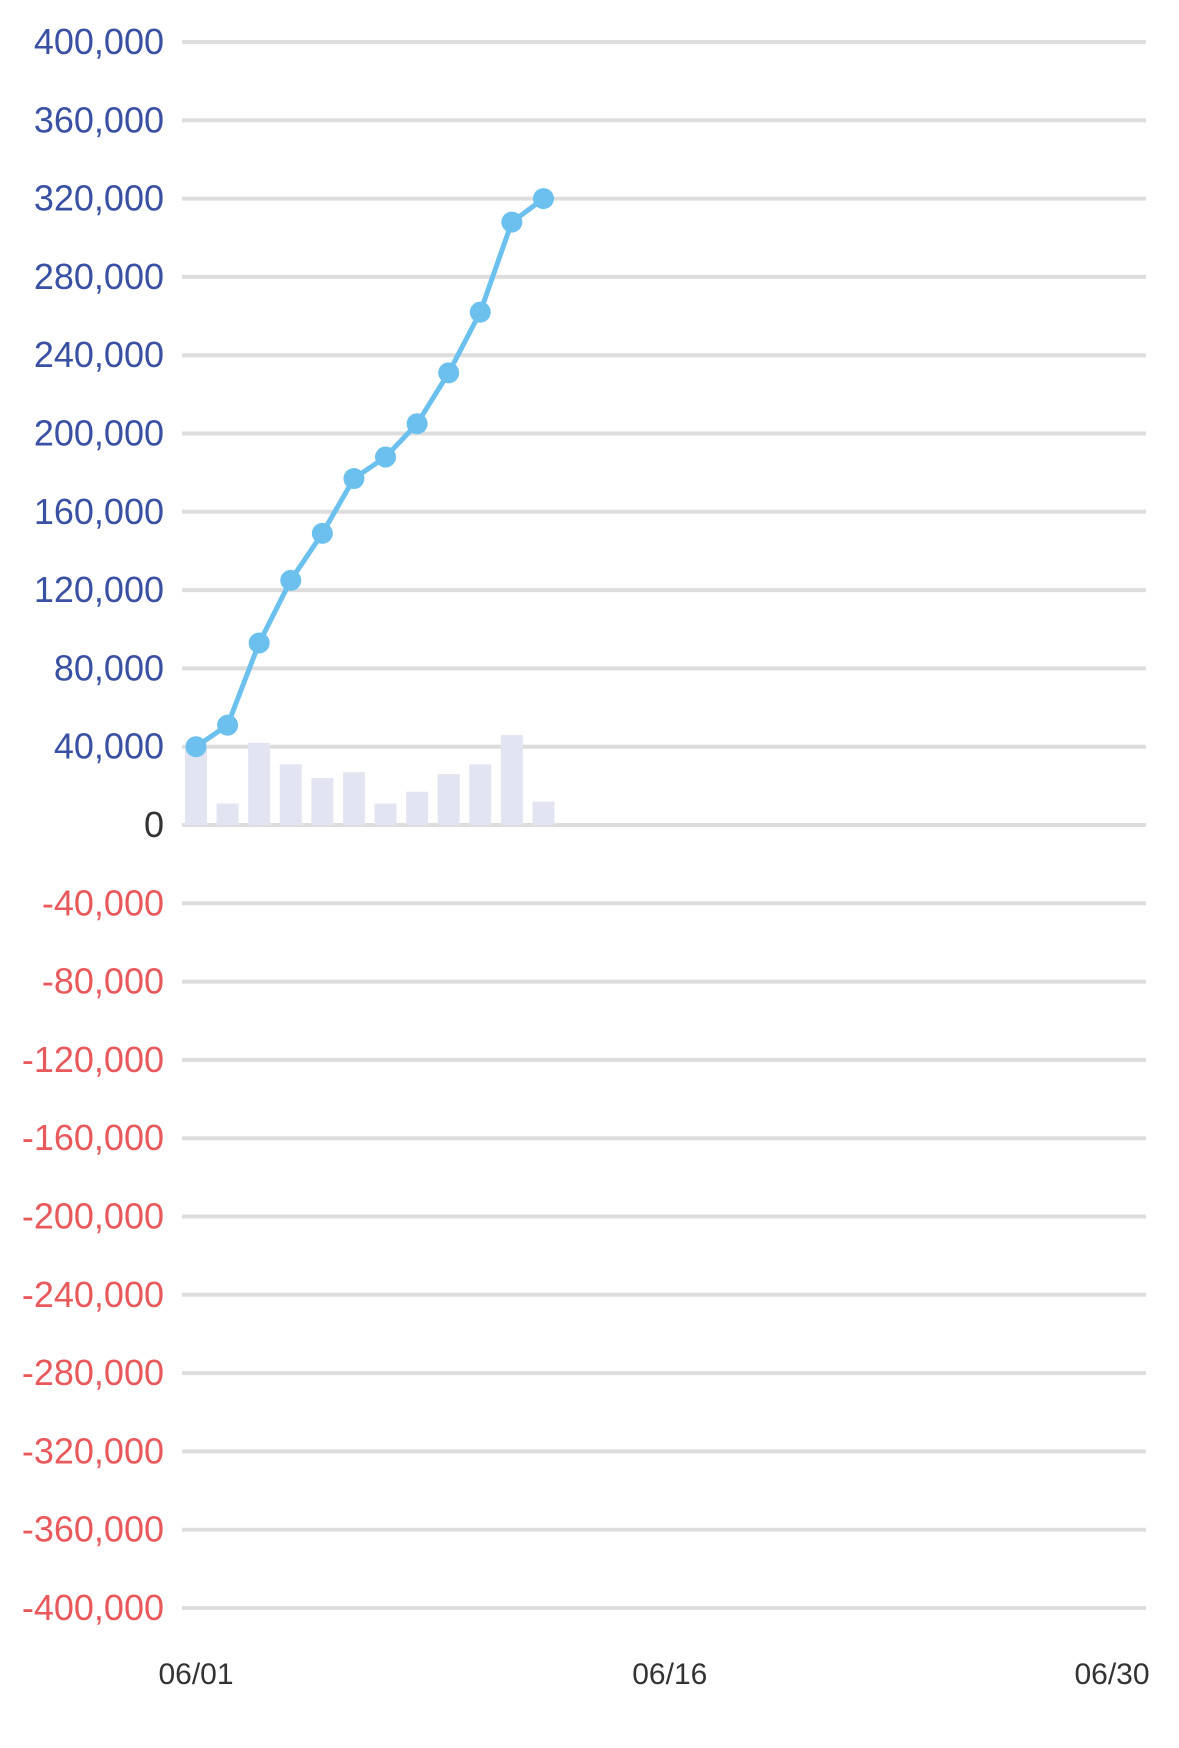  I want to click on y-tick-label: 80,000, so click(109, 667).